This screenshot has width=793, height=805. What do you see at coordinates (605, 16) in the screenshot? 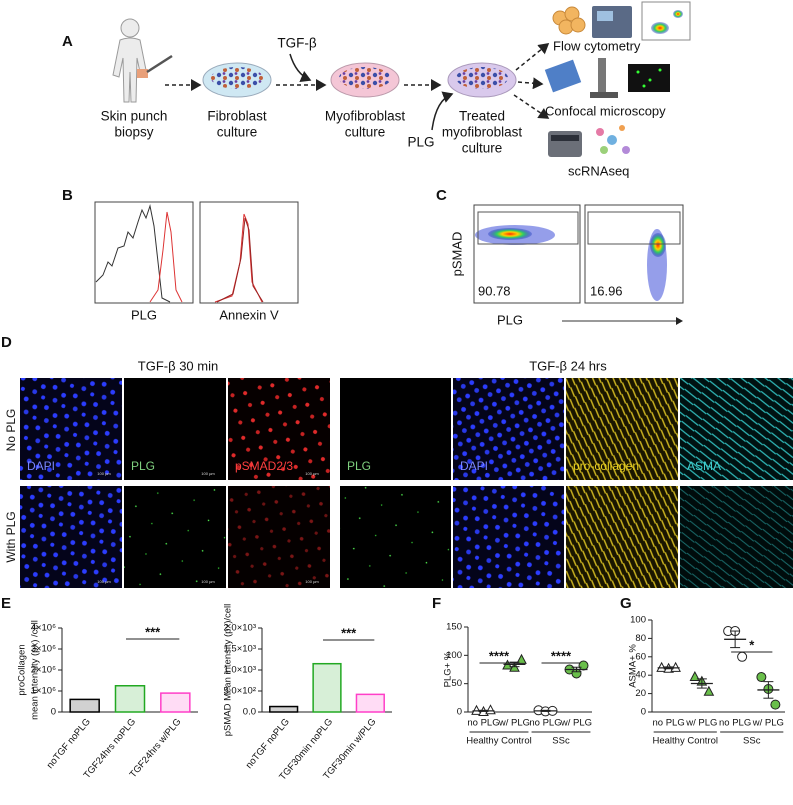
I see `cytometer-screen` at bounding box center [605, 16].